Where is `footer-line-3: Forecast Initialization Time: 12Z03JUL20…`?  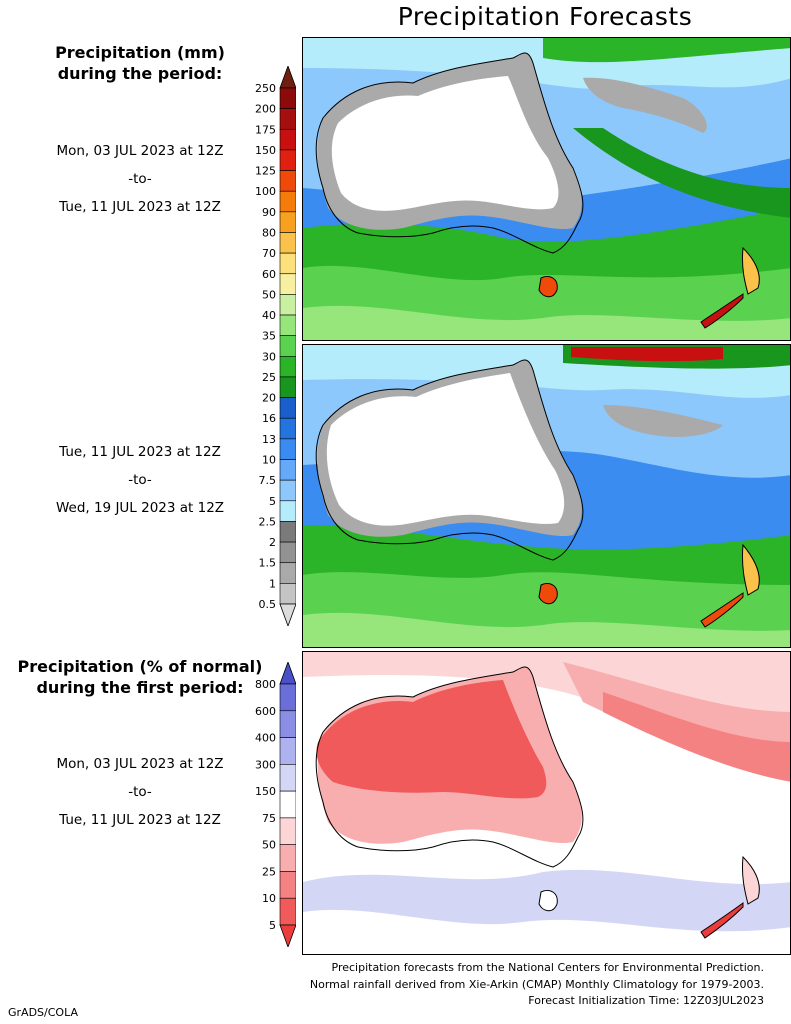 footer-line-3: Forecast Initialization Time: 12Z03JUL20… is located at coordinates (646, 1000).